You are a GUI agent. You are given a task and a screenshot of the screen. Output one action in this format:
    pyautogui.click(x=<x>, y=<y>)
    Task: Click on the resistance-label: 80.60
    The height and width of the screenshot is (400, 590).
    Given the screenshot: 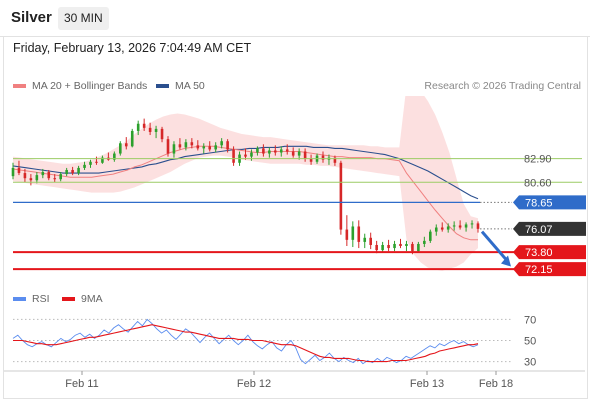 What is the action you would take?
    pyautogui.click(x=538, y=183)
    